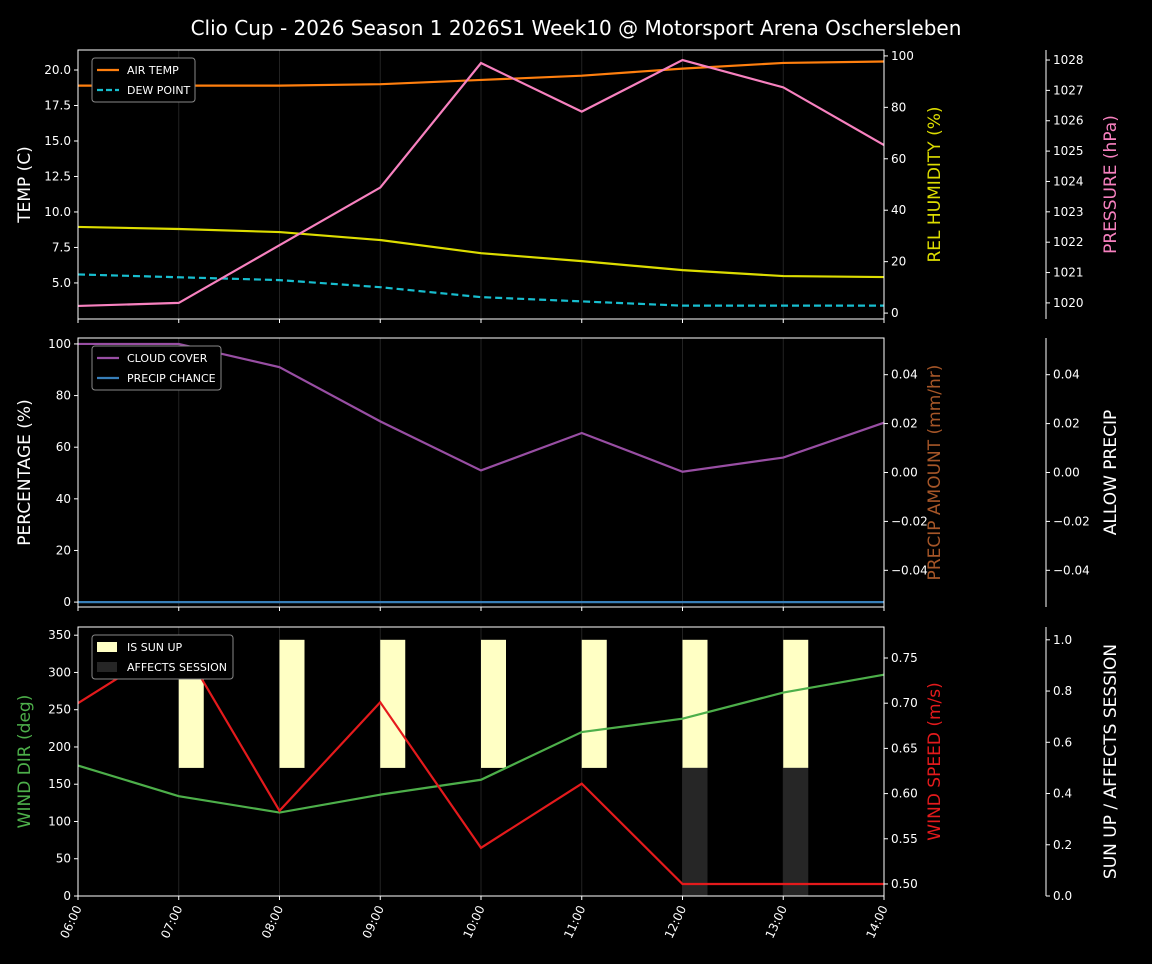  What do you see at coordinates (63, 859) in the screenshot?
I see `y-tick-label: 50` at bounding box center [63, 859].